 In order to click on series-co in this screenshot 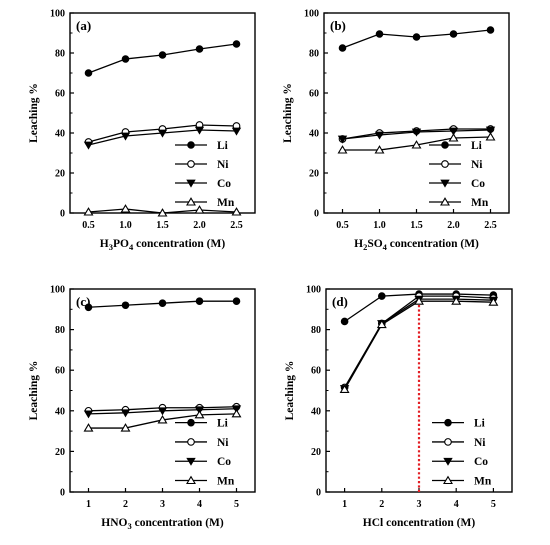, I will do `click(416, 135)`.